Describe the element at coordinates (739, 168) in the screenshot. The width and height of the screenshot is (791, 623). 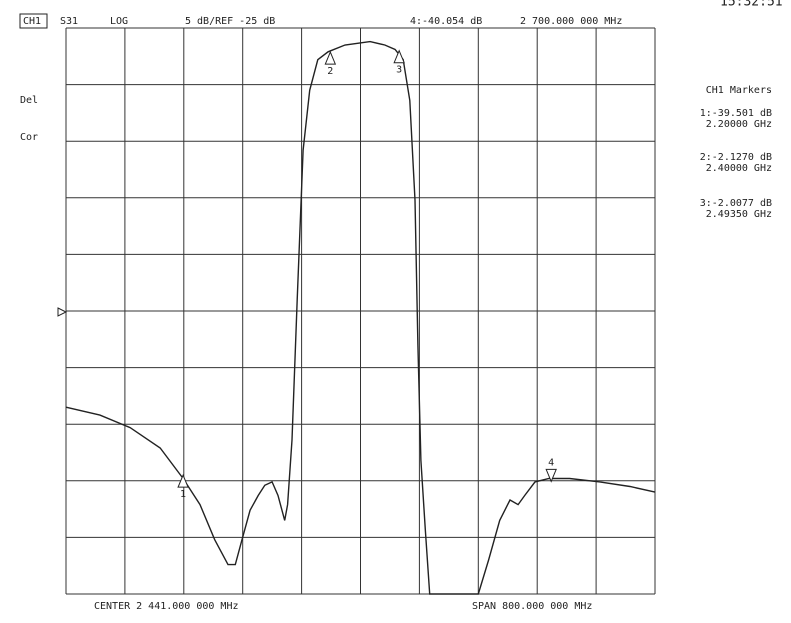
I see `marker-readout: 2.40000 GHz` at that location.